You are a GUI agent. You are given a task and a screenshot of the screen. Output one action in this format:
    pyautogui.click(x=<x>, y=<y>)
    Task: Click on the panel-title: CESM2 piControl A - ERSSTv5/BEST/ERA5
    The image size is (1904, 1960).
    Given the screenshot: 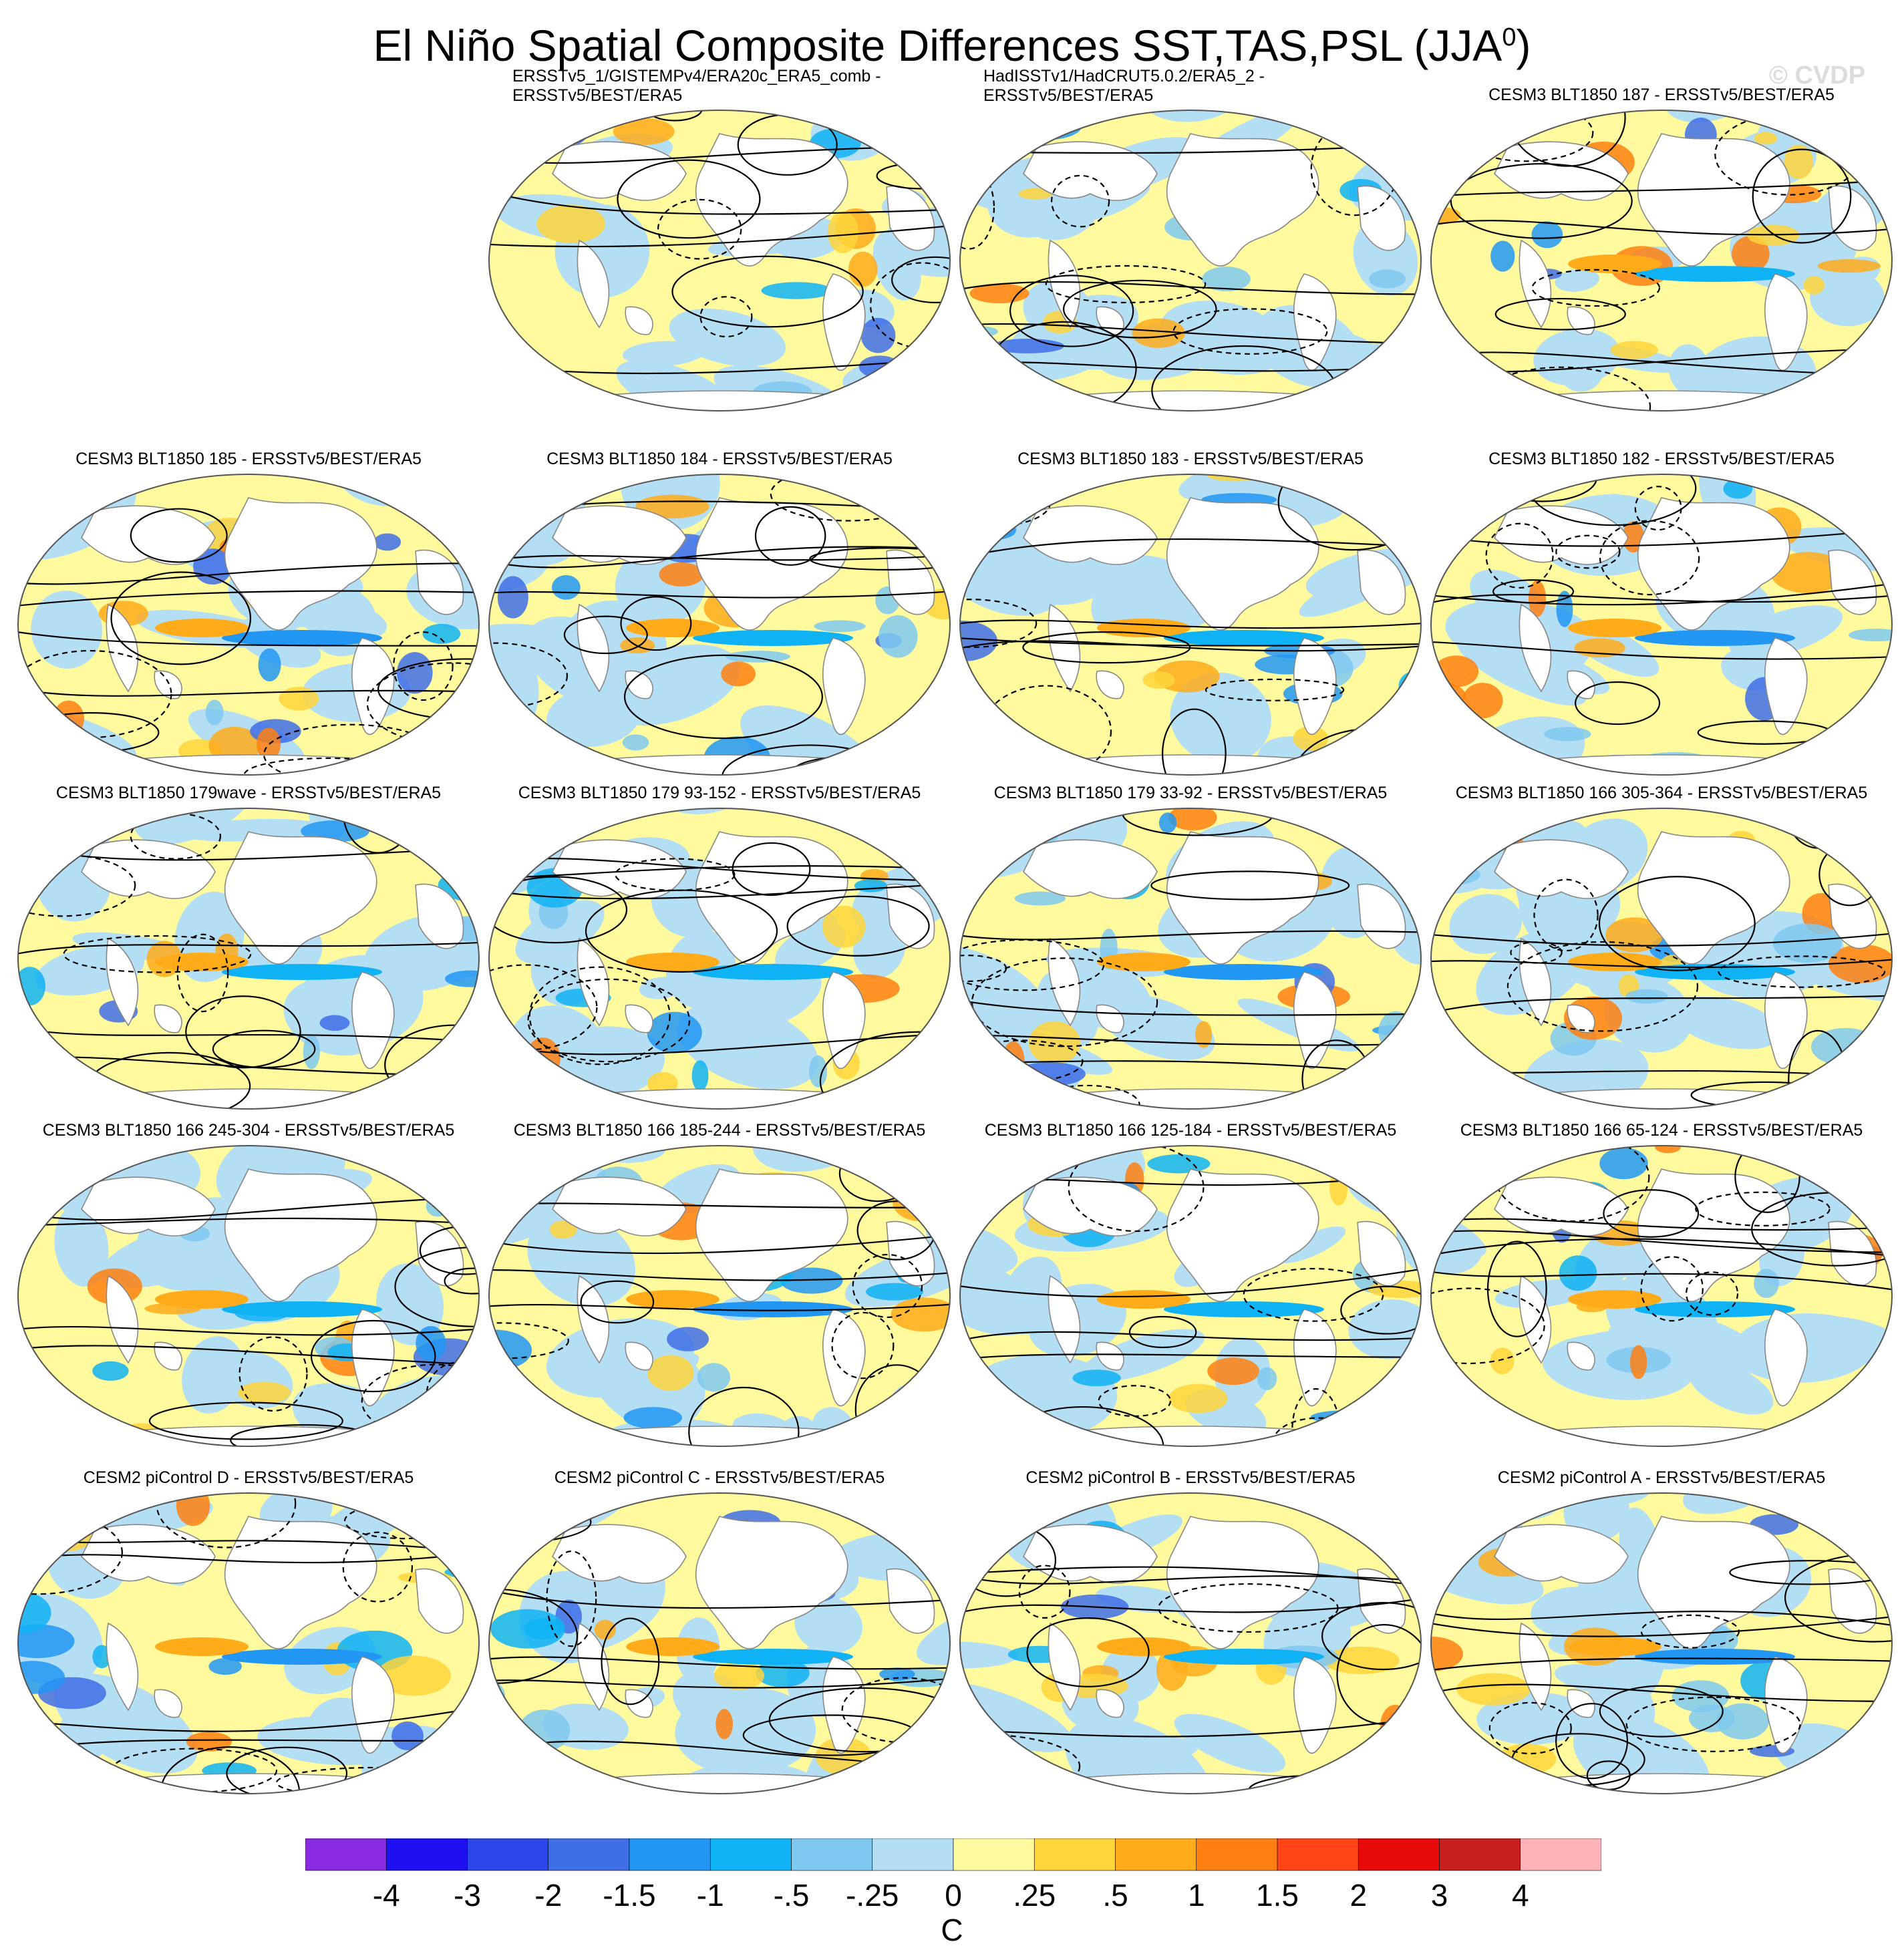 What is the action you would take?
    pyautogui.click(x=1661, y=1478)
    